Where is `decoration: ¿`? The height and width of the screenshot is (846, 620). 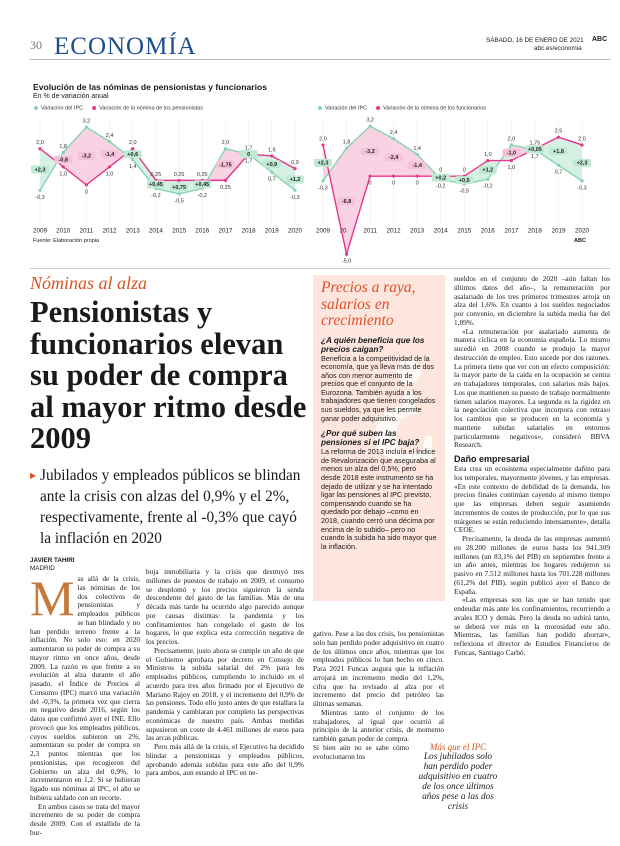 decoration: ¿ is located at coordinates (403, 380).